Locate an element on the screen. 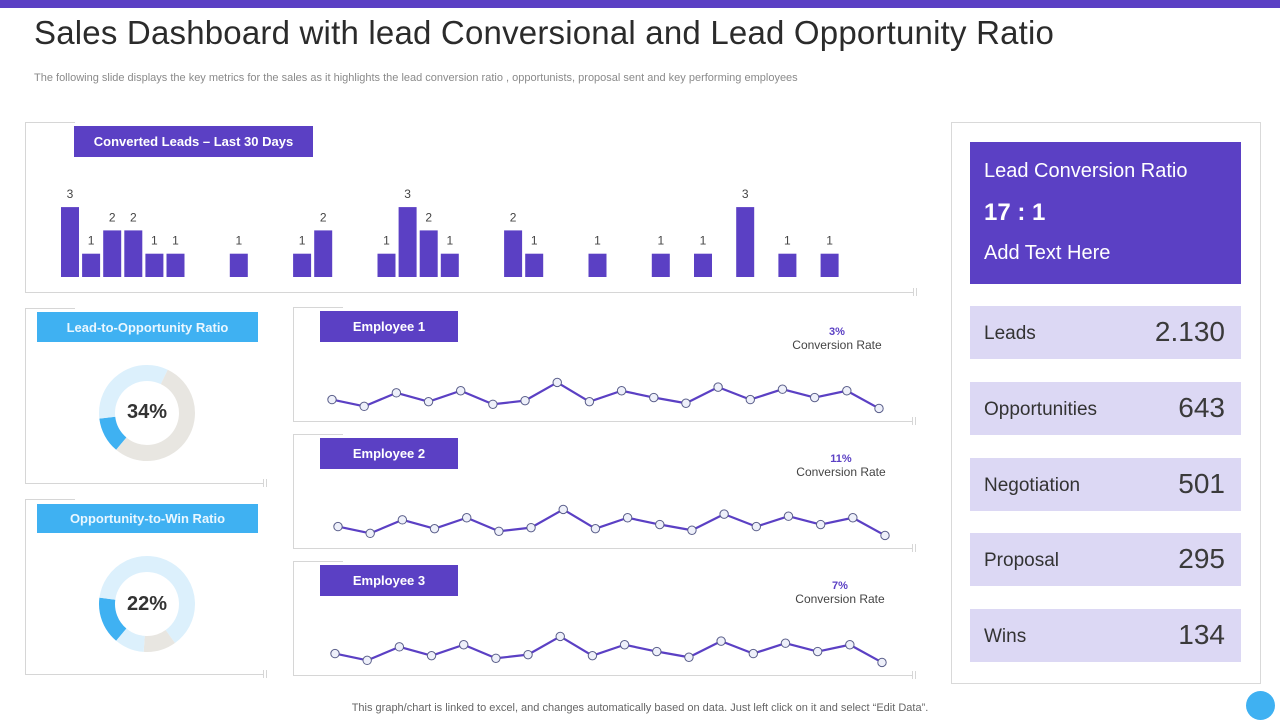  employee-3-panel is located at coordinates (604, 620).